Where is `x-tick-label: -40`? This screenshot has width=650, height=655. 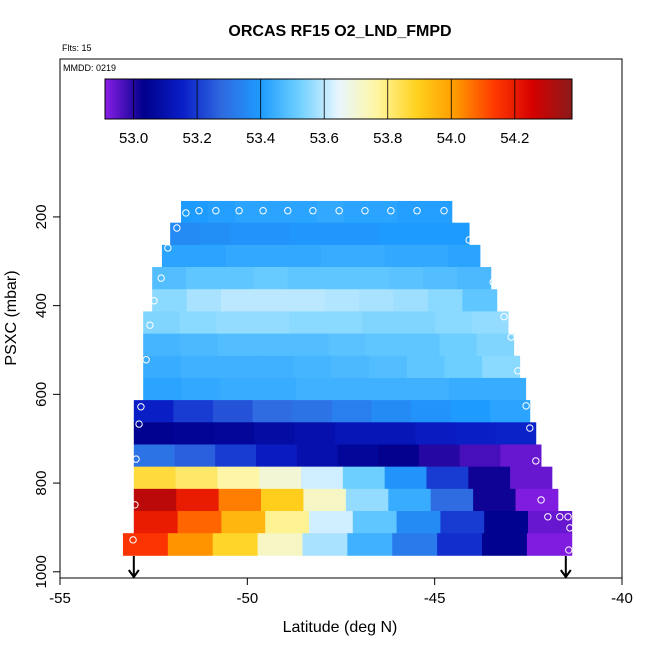 x-tick-label: -40 is located at coordinates (622, 598).